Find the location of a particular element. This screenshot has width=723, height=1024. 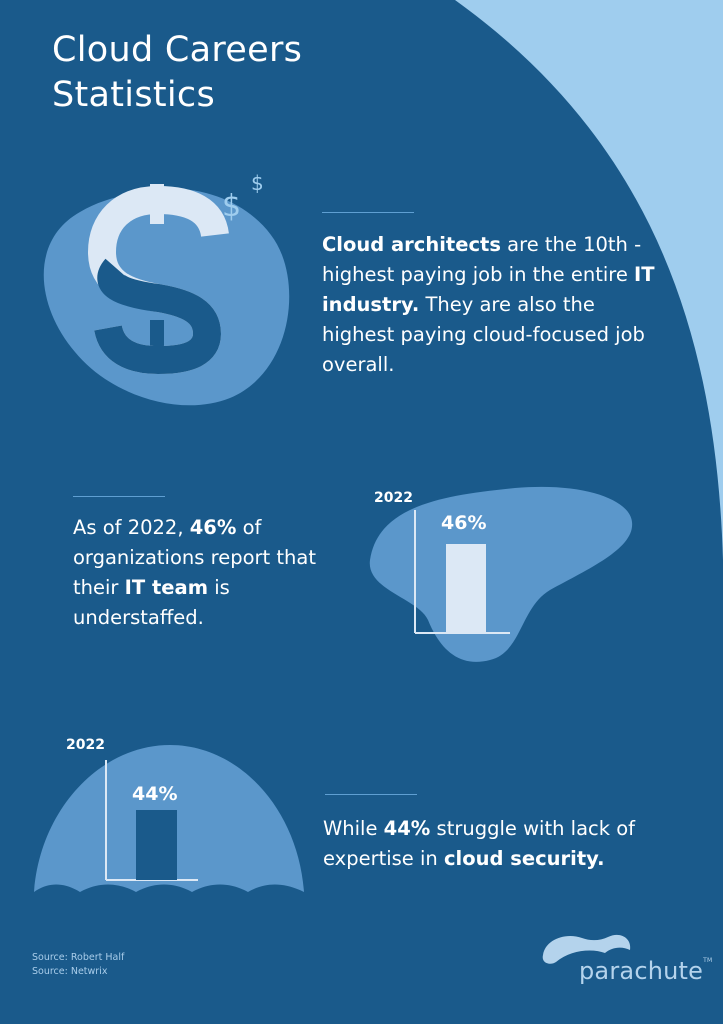

dollar-sparkle-small: $ is located at coordinates (257, 183).